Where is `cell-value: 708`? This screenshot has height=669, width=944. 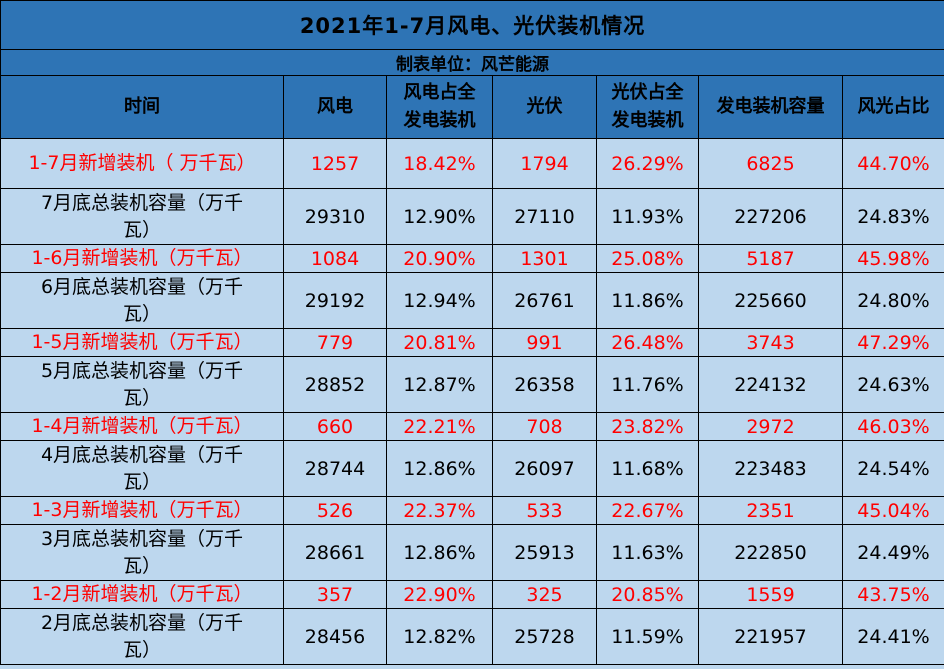 cell-value: 708 is located at coordinates (544, 426).